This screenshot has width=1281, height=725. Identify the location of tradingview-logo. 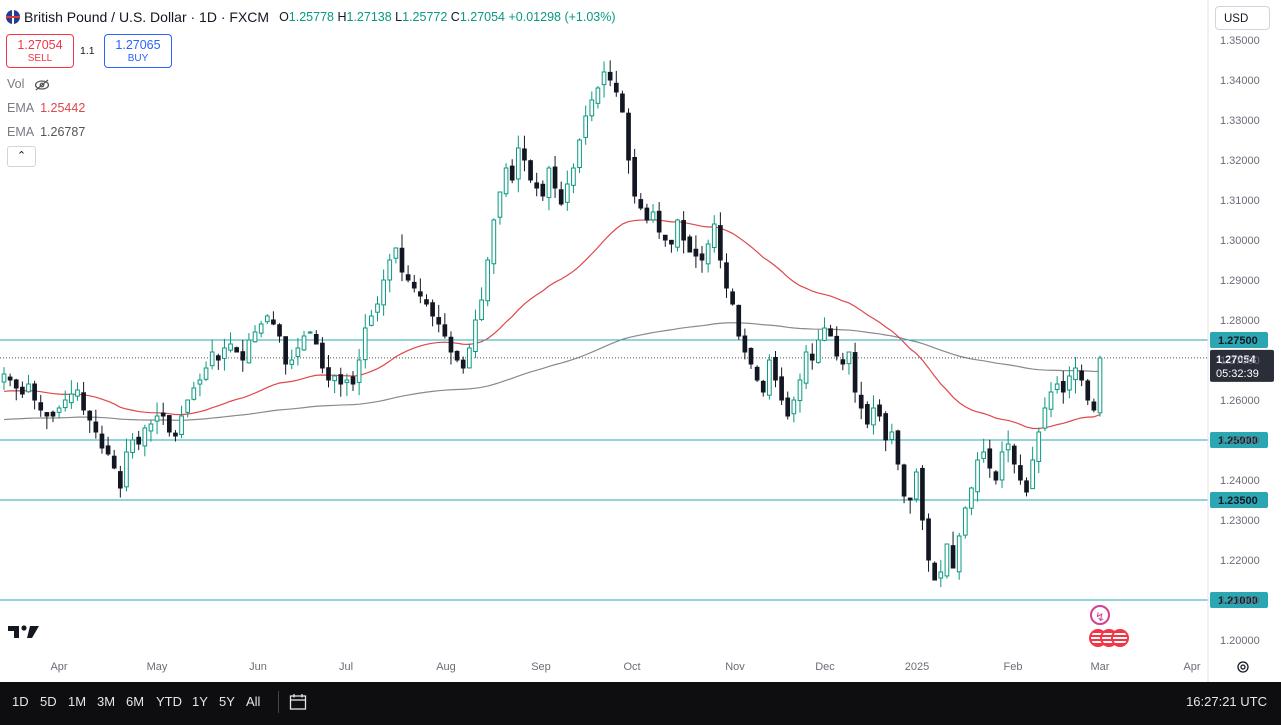
(26, 633).